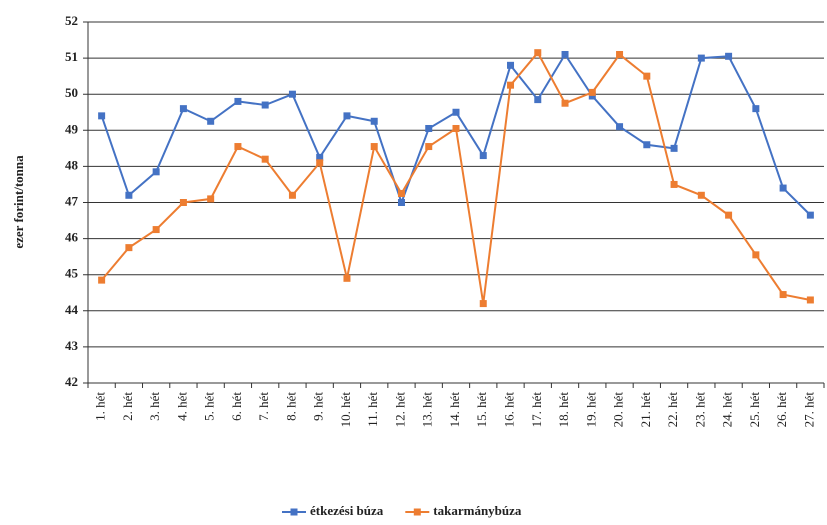 The width and height of the screenshot is (827, 525). What do you see at coordinates (427, 410) in the screenshot?
I see `x-tick-label: 13. hét` at bounding box center [427, 410].